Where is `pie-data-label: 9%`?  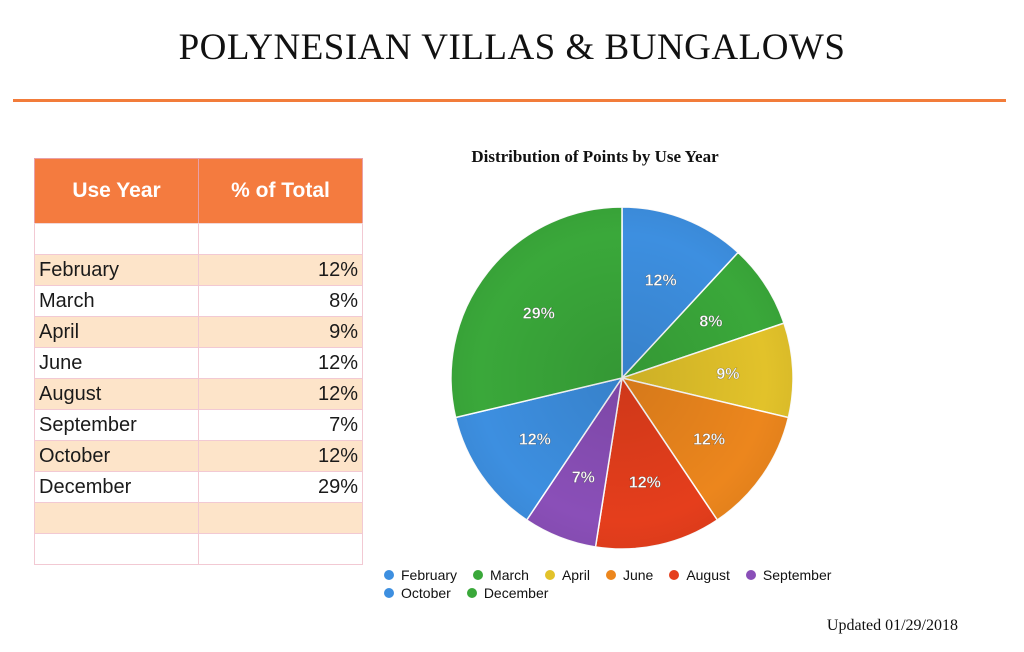 pie-data-label: 9% is located at coordinates (727, 374).